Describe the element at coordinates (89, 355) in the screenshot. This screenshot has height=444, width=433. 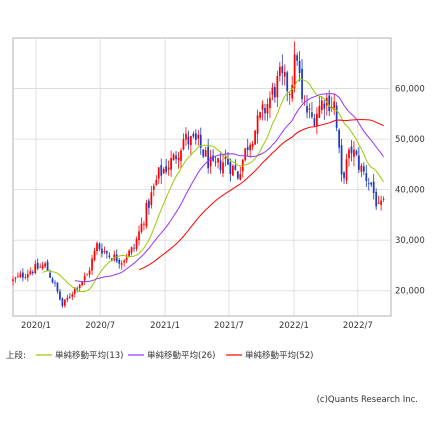
I see `legend-label: 単純移動平均(13)` at that location.